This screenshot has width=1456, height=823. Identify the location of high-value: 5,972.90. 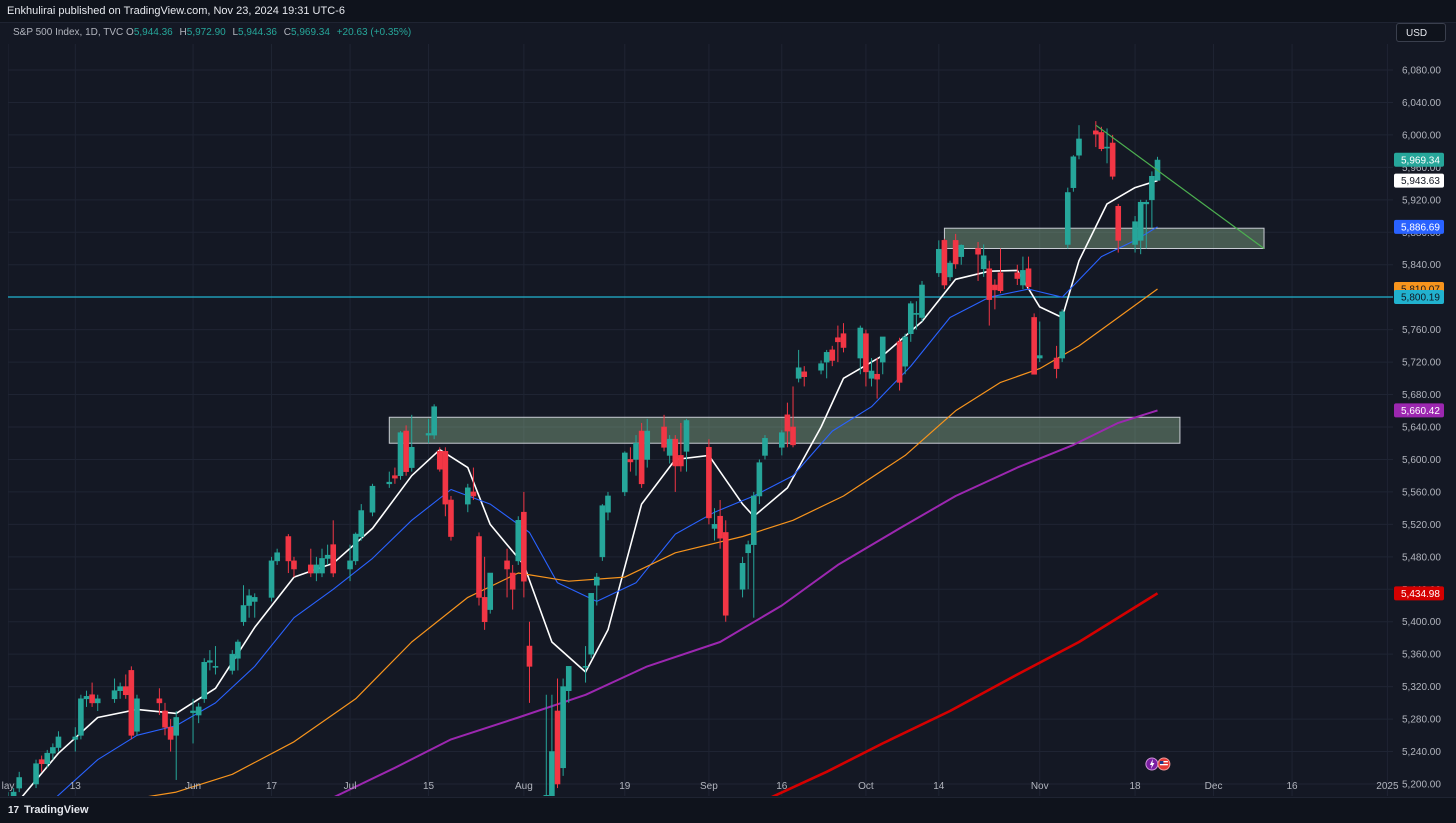
(206, 32).